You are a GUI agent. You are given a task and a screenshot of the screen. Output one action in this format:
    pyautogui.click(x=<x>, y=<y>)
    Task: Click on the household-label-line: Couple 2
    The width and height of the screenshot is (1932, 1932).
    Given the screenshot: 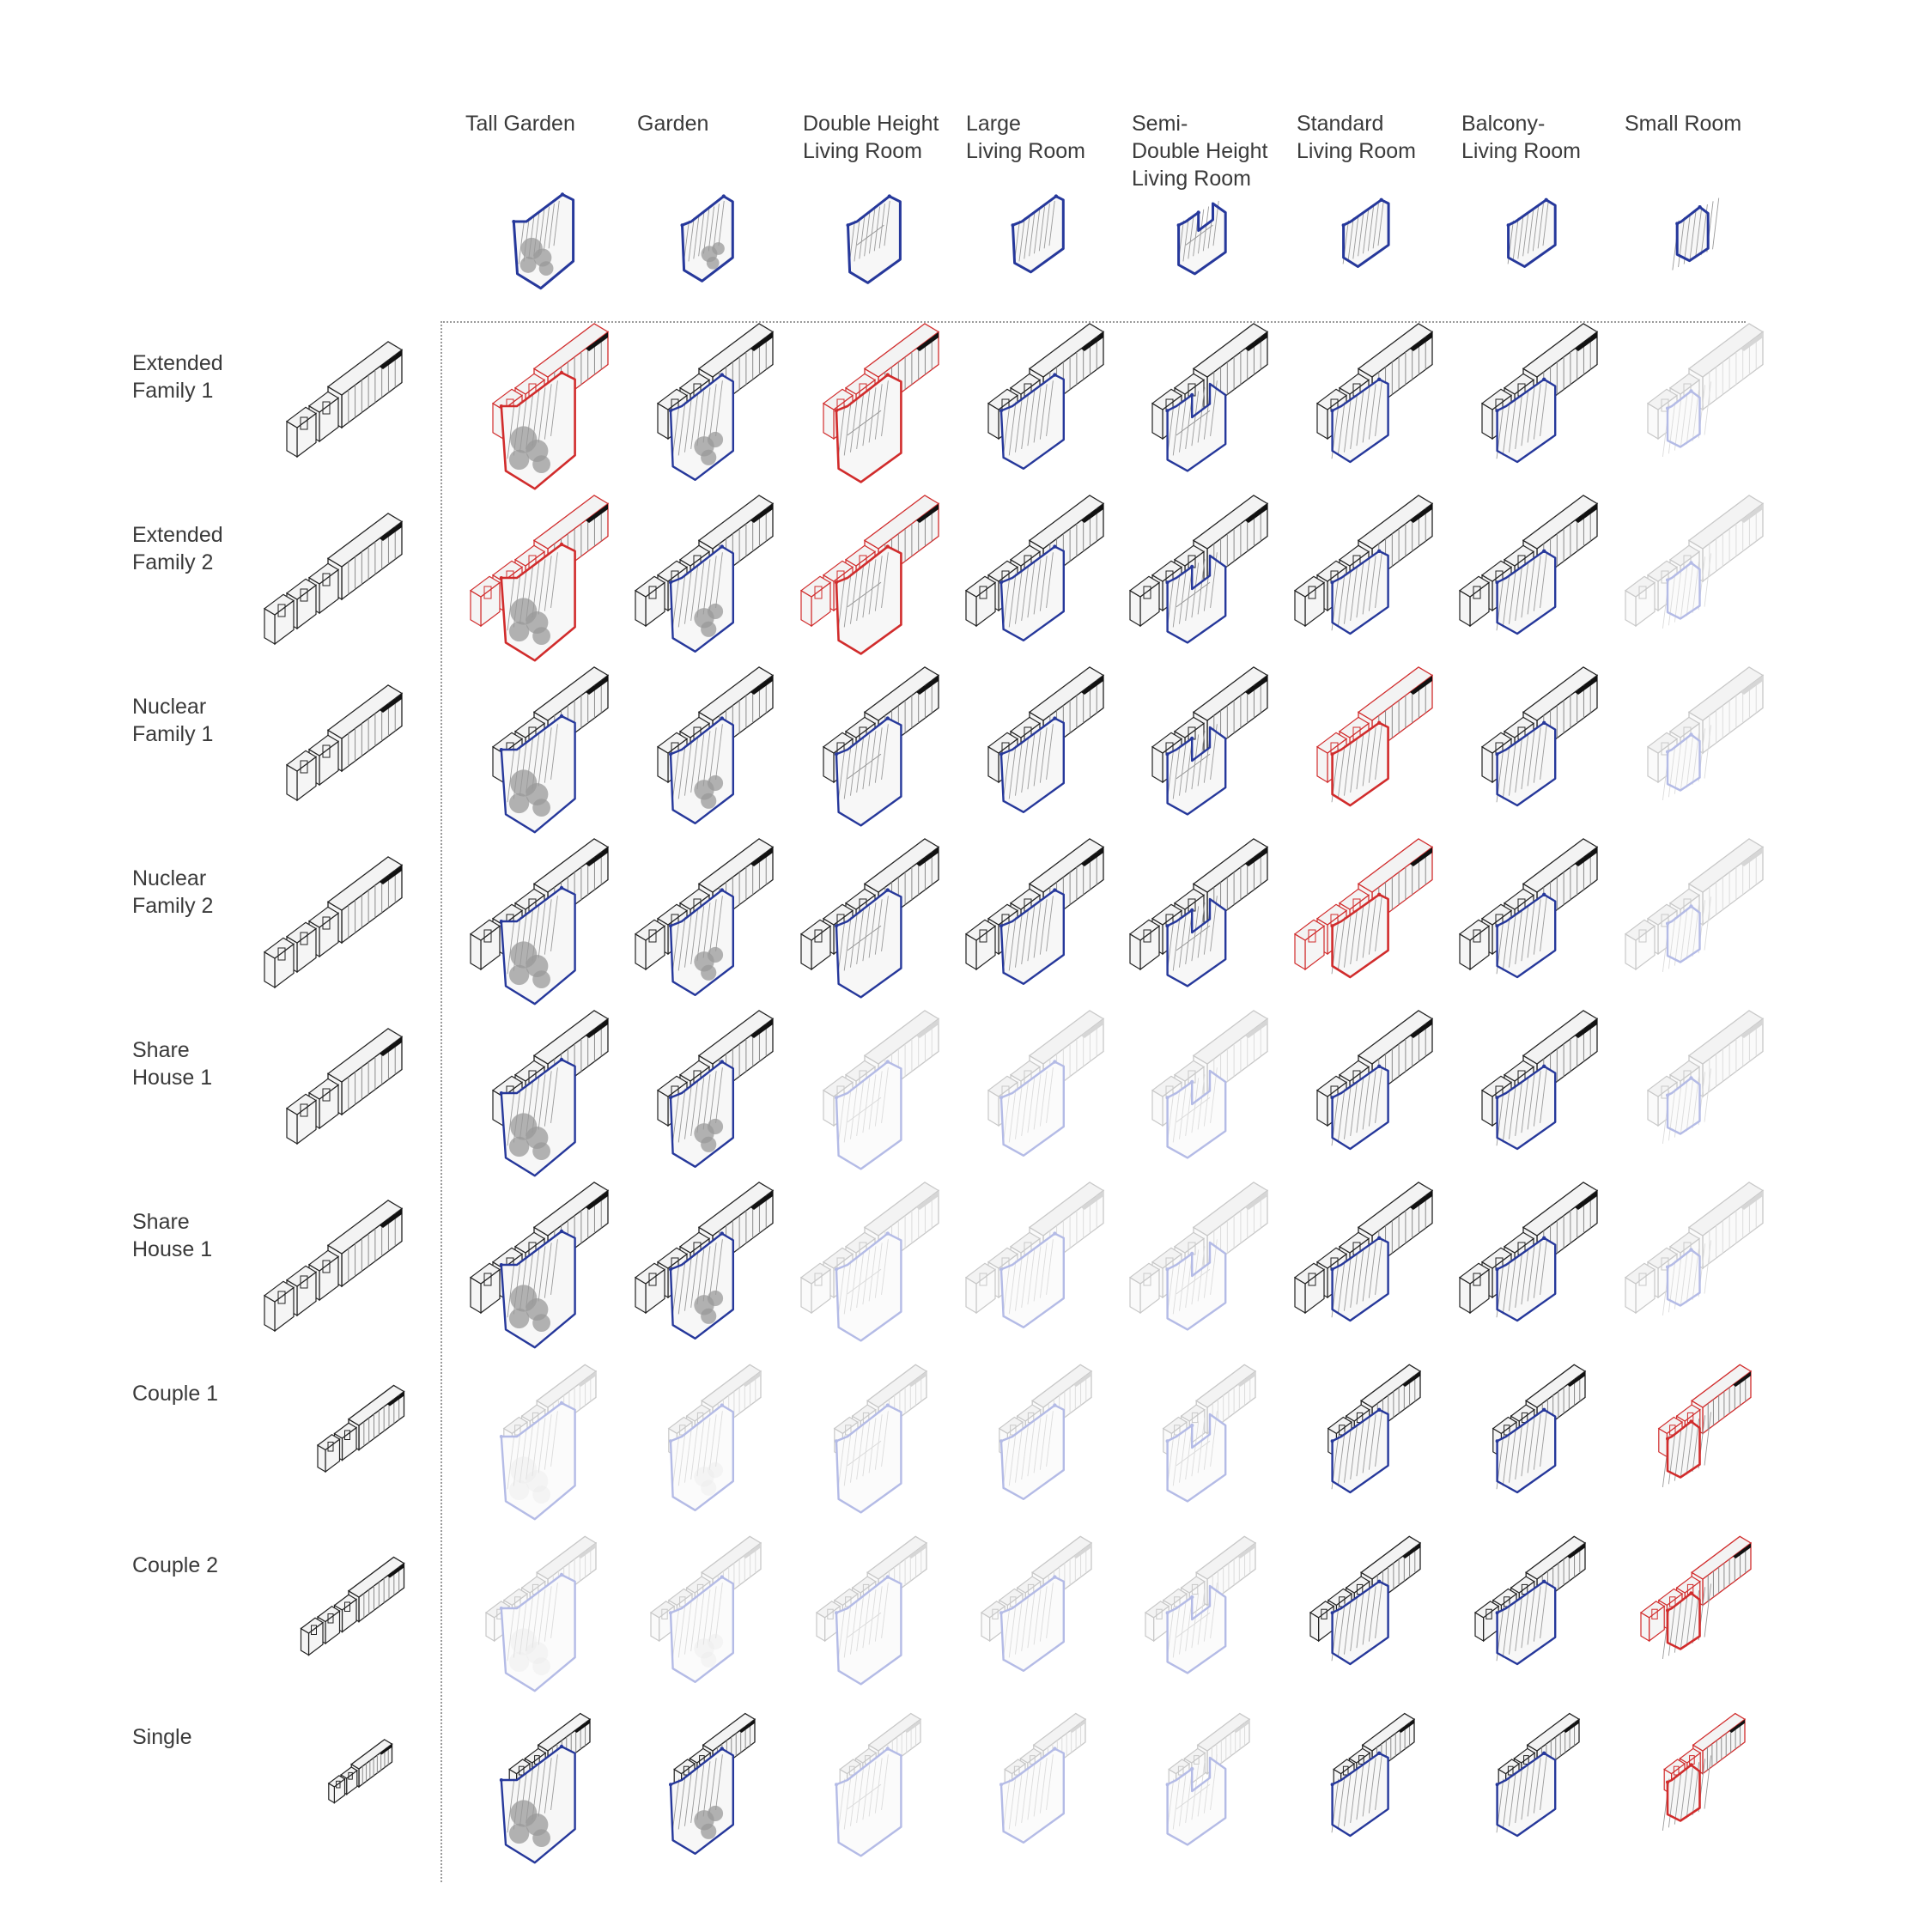 What is the action you would take?
    pyautogui.click(x=175, y=1565)
    